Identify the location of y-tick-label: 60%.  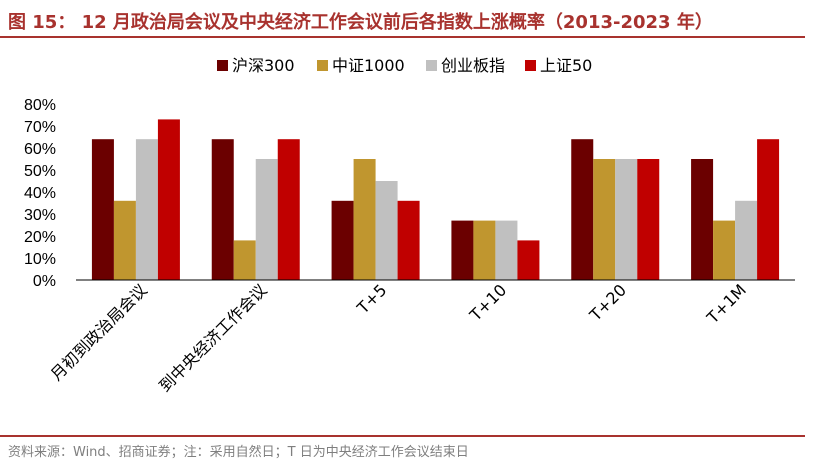
(40, 149).